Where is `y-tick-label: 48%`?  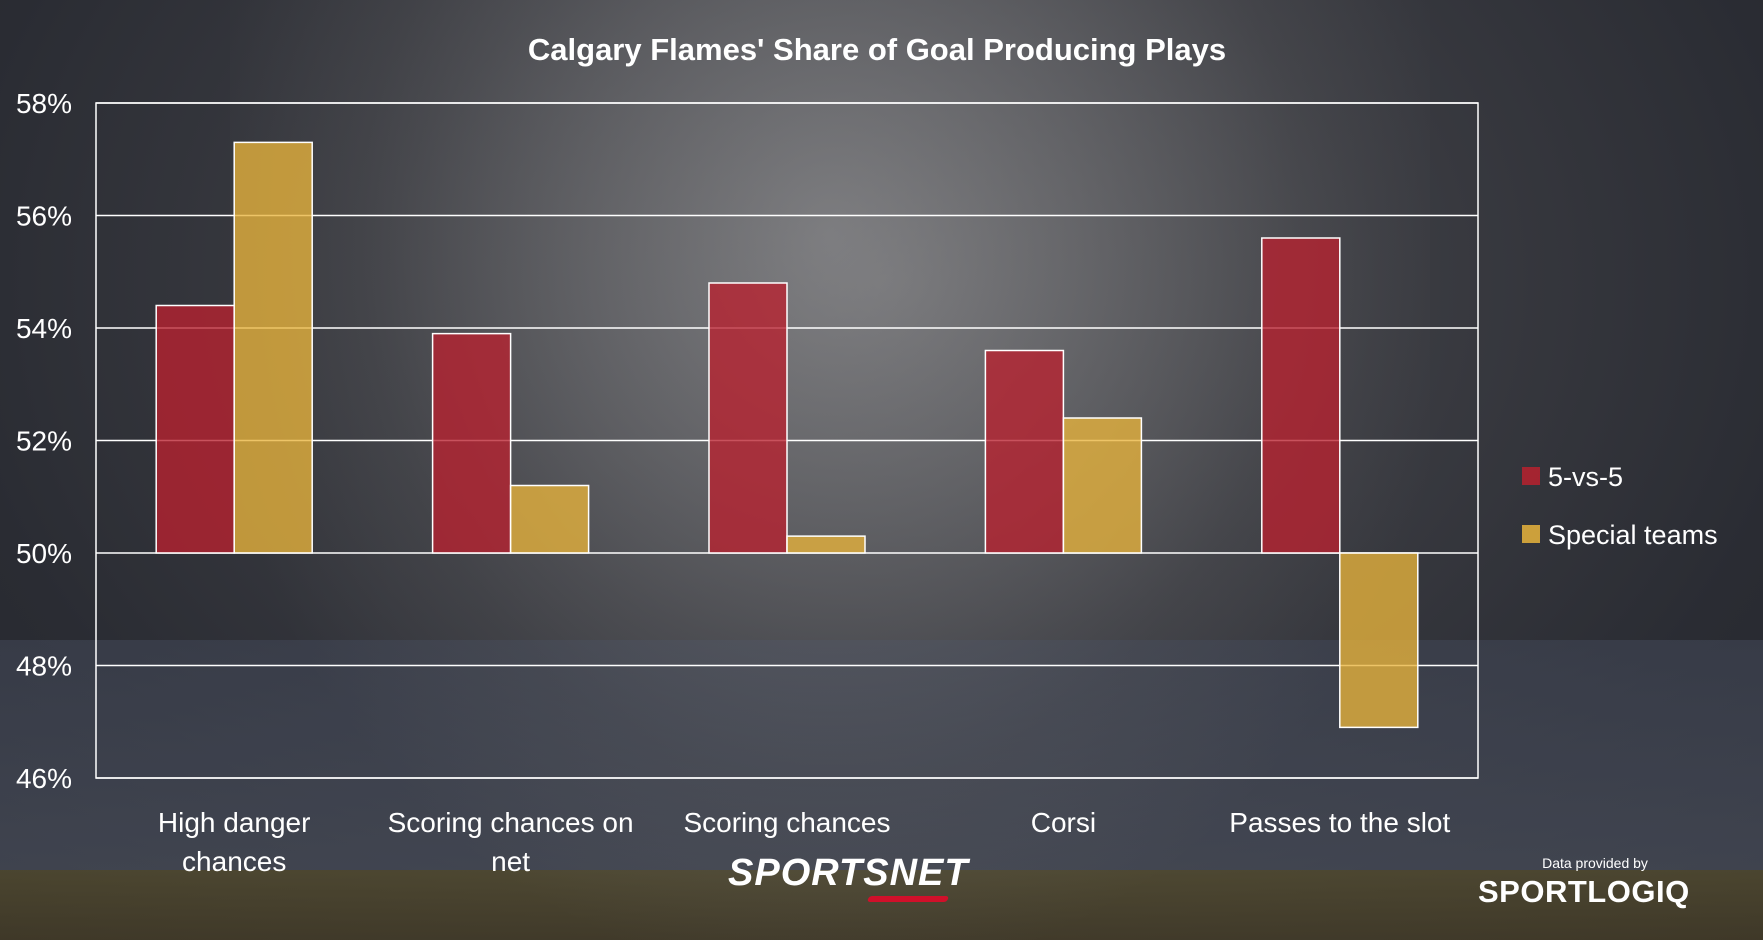 y-tick-label: 48% is located at coordinates (44, 666).